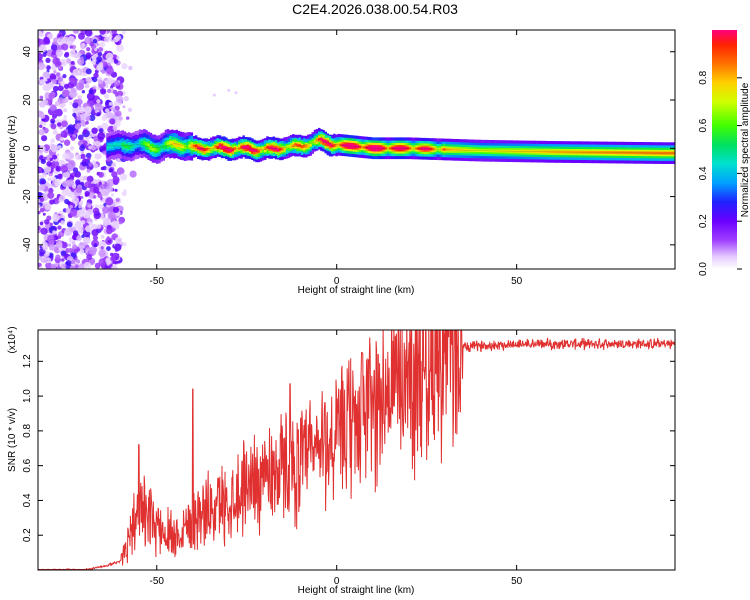  I want to click on colorbar-gradient, so click(724, 149).